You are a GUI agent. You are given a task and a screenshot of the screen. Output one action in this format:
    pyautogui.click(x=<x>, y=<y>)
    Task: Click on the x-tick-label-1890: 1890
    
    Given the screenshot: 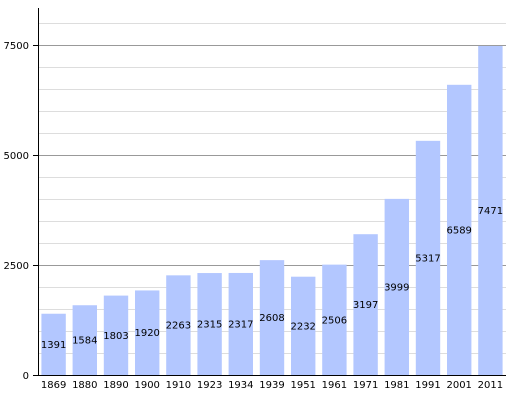 What is the action you would take?
    pyautogui.click(x=115, y=385)
    